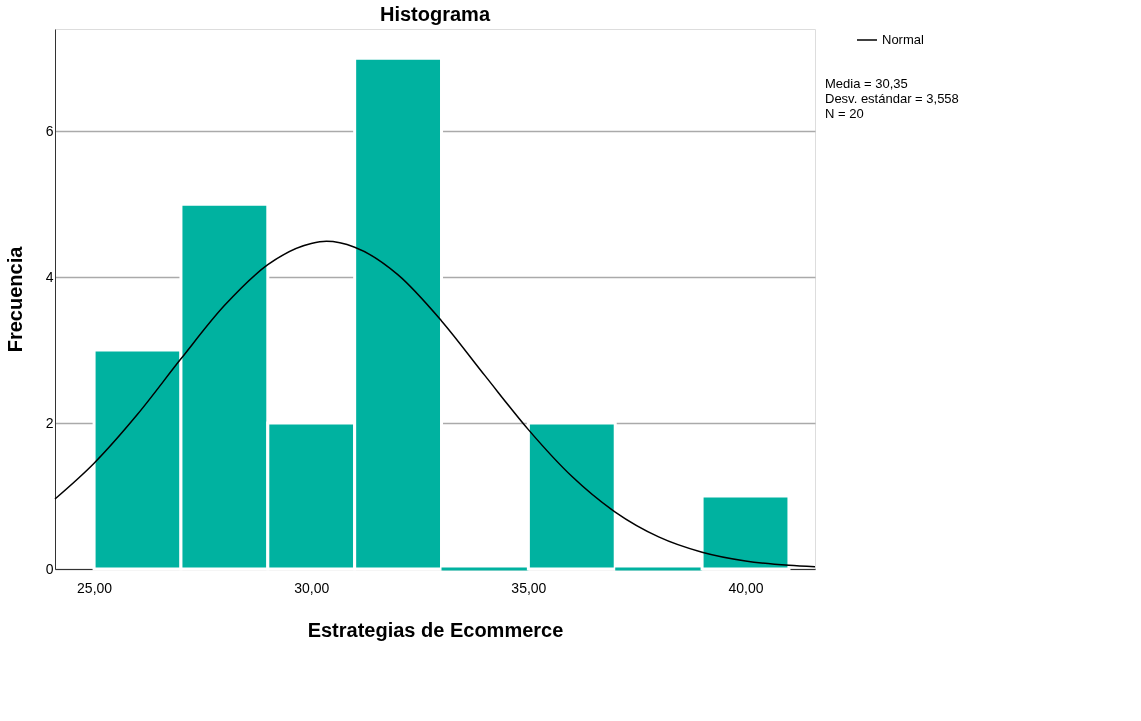  What do you see at coordinates (903, 39) in the screenshot?
I see `legend-label: Normal` at bounding box center [903, 39].